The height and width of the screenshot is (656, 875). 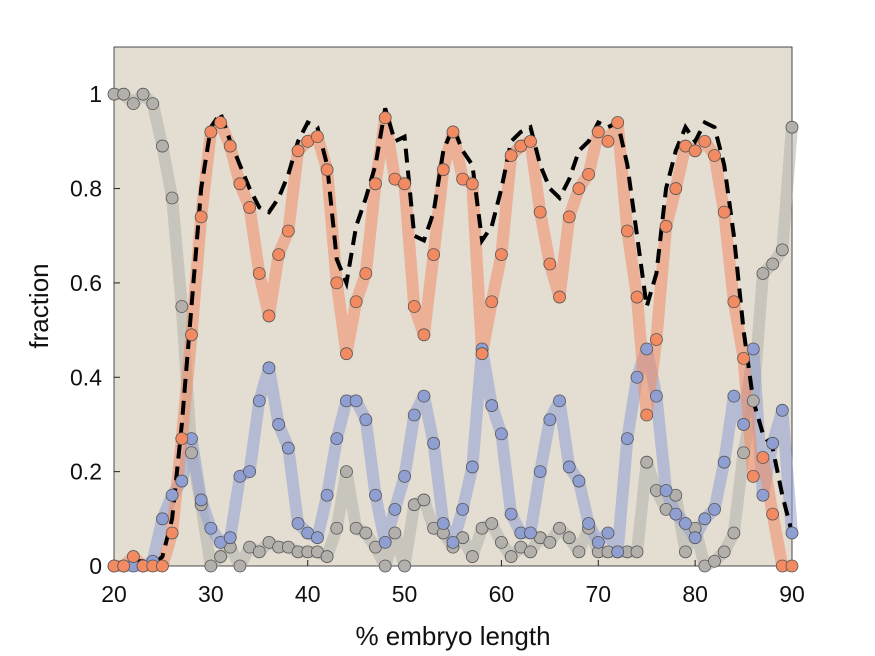 What do you see at coordinates (86, 189) in the screenshot?
I see `y-tick-label: 0.8` at bounding box center [86, 189].